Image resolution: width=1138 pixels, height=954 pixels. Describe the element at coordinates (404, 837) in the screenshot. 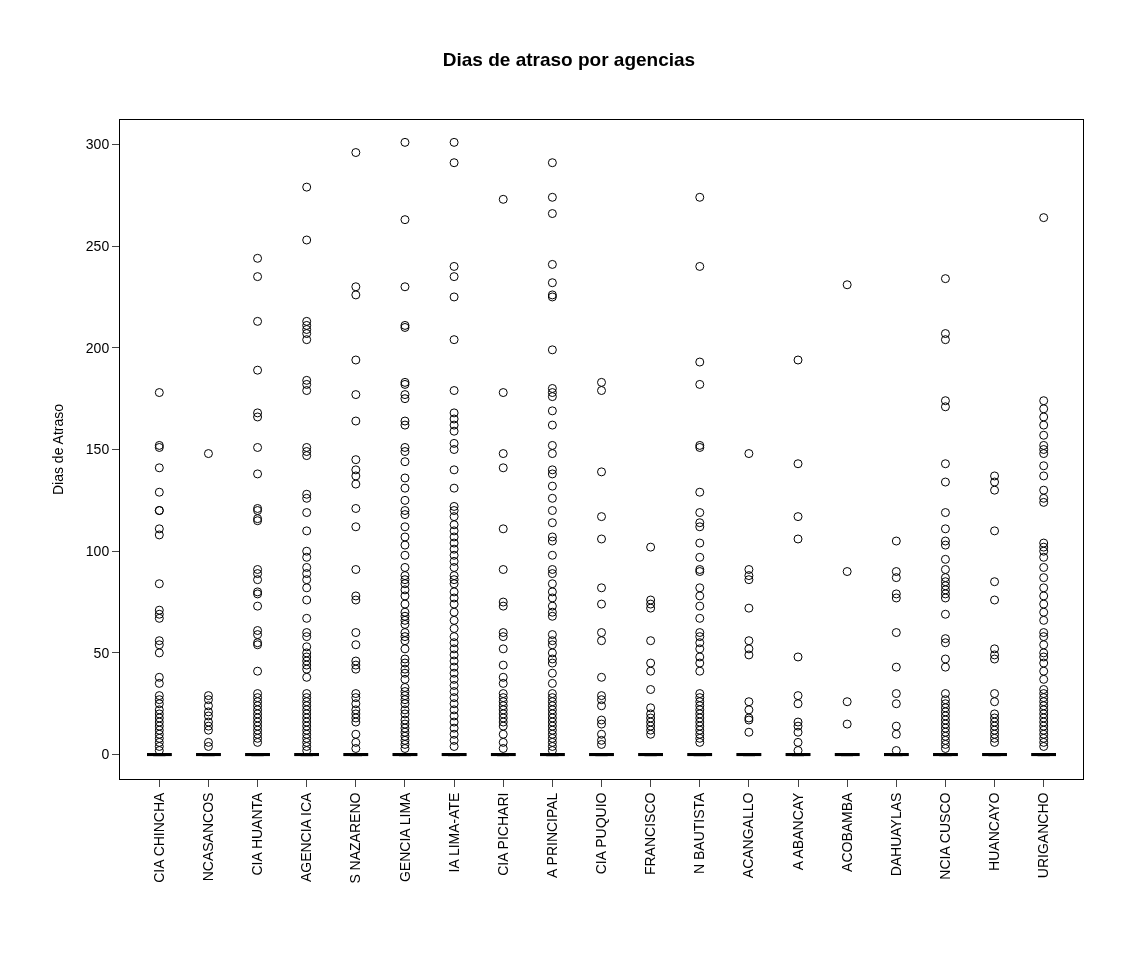

I see `x-tick-label: GENCIA LIMA` at that location.